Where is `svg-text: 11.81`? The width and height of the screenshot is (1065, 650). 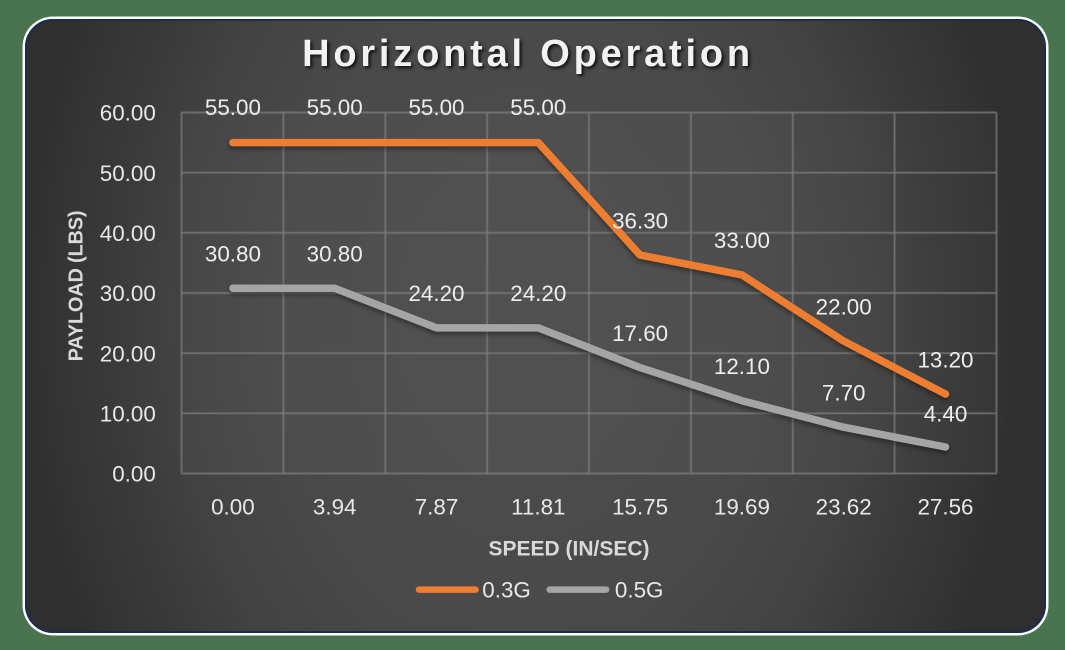
svg-text: 11.81 is located at coordinates (538, 507).